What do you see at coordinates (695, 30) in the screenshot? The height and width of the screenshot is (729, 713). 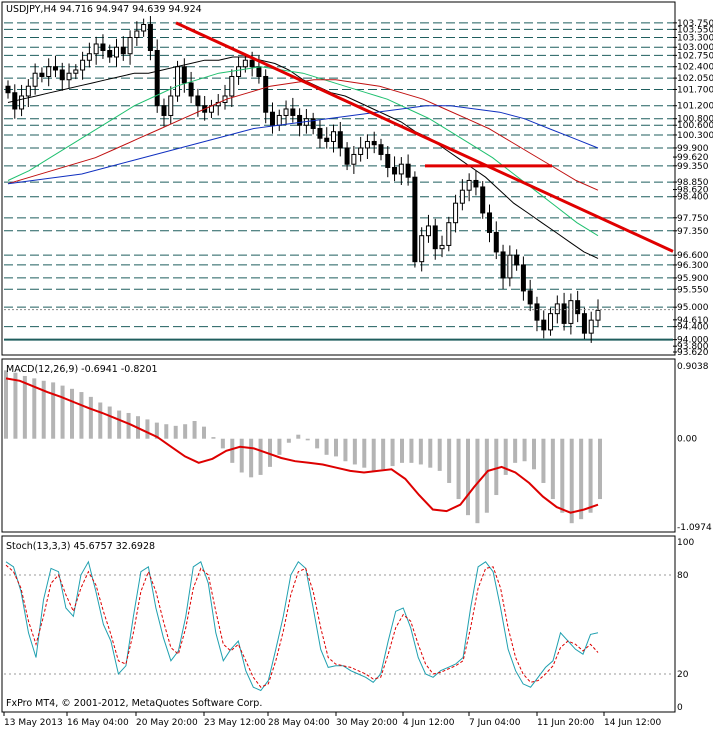 I see `price-tick-label: 103.550` at bounding box center [695, 30].